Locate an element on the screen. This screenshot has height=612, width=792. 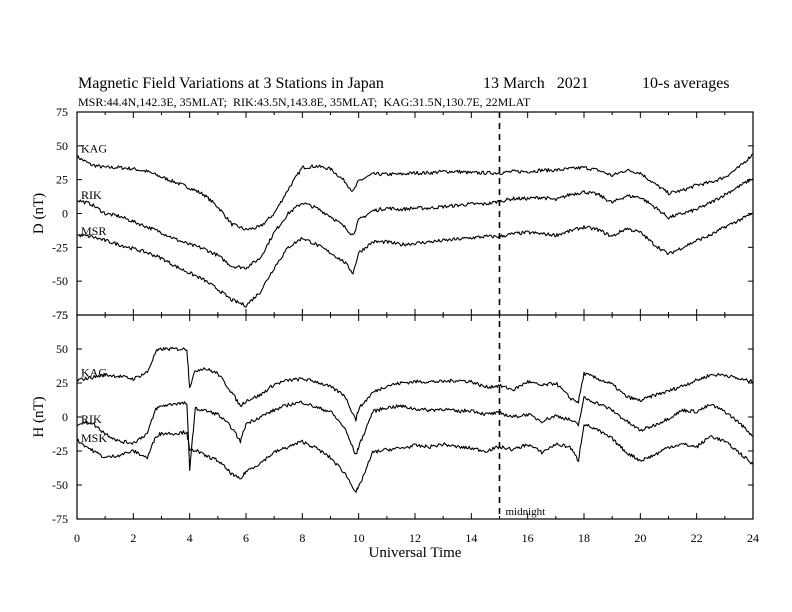
x-tick-label: 6 is located at coordinates (246, 538).